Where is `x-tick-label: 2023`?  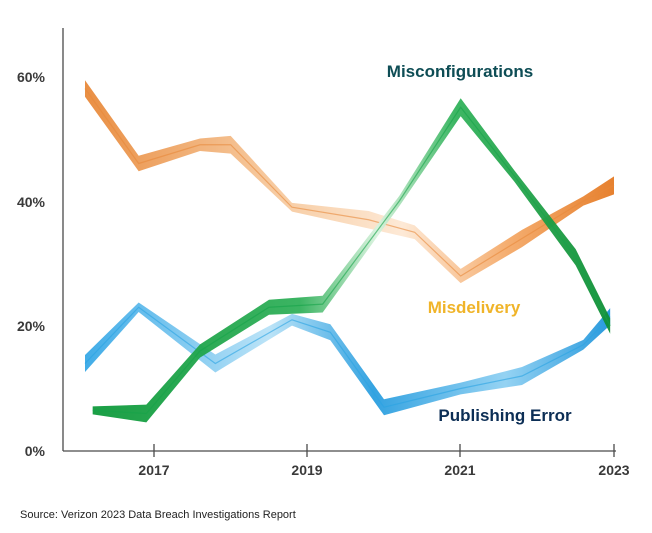
x-tick-label: 2023 is located at coordinates (613, 470).